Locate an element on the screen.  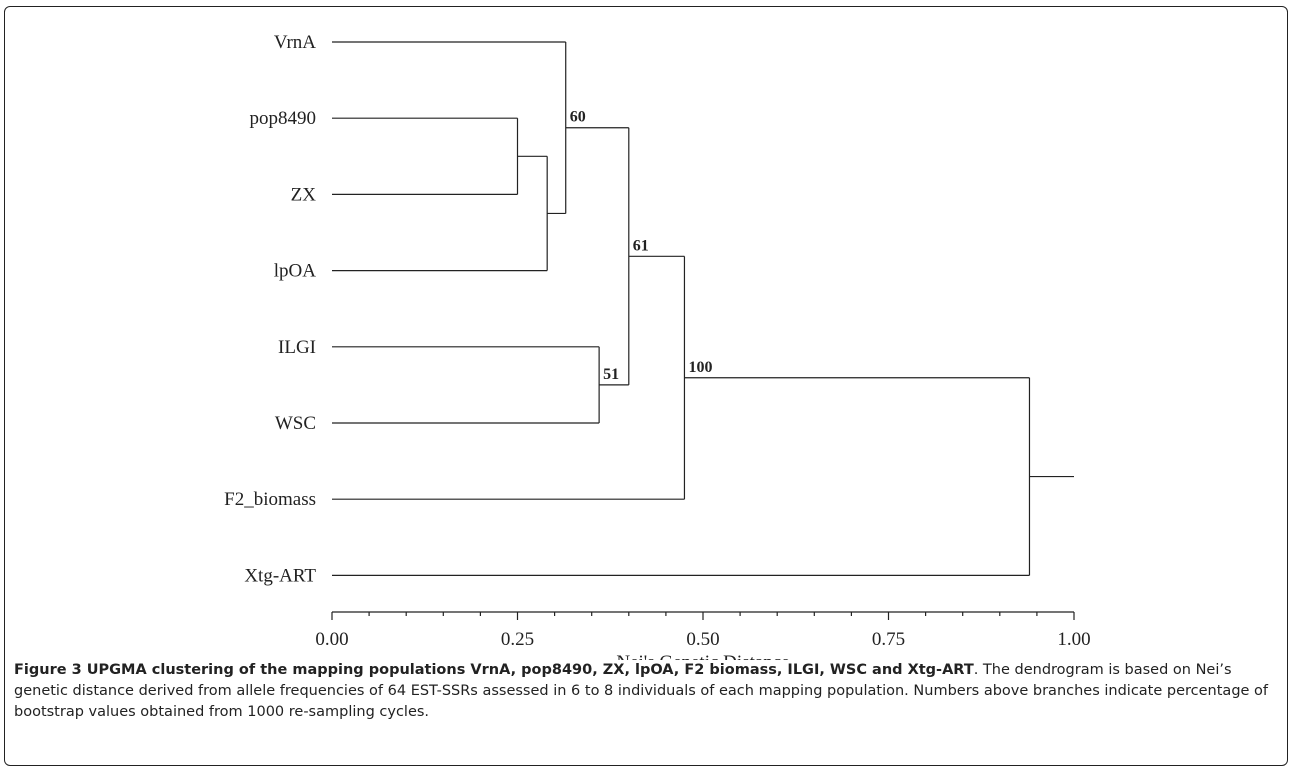
bootstrap-label-60: 60 is located at coordinates (578, 117).